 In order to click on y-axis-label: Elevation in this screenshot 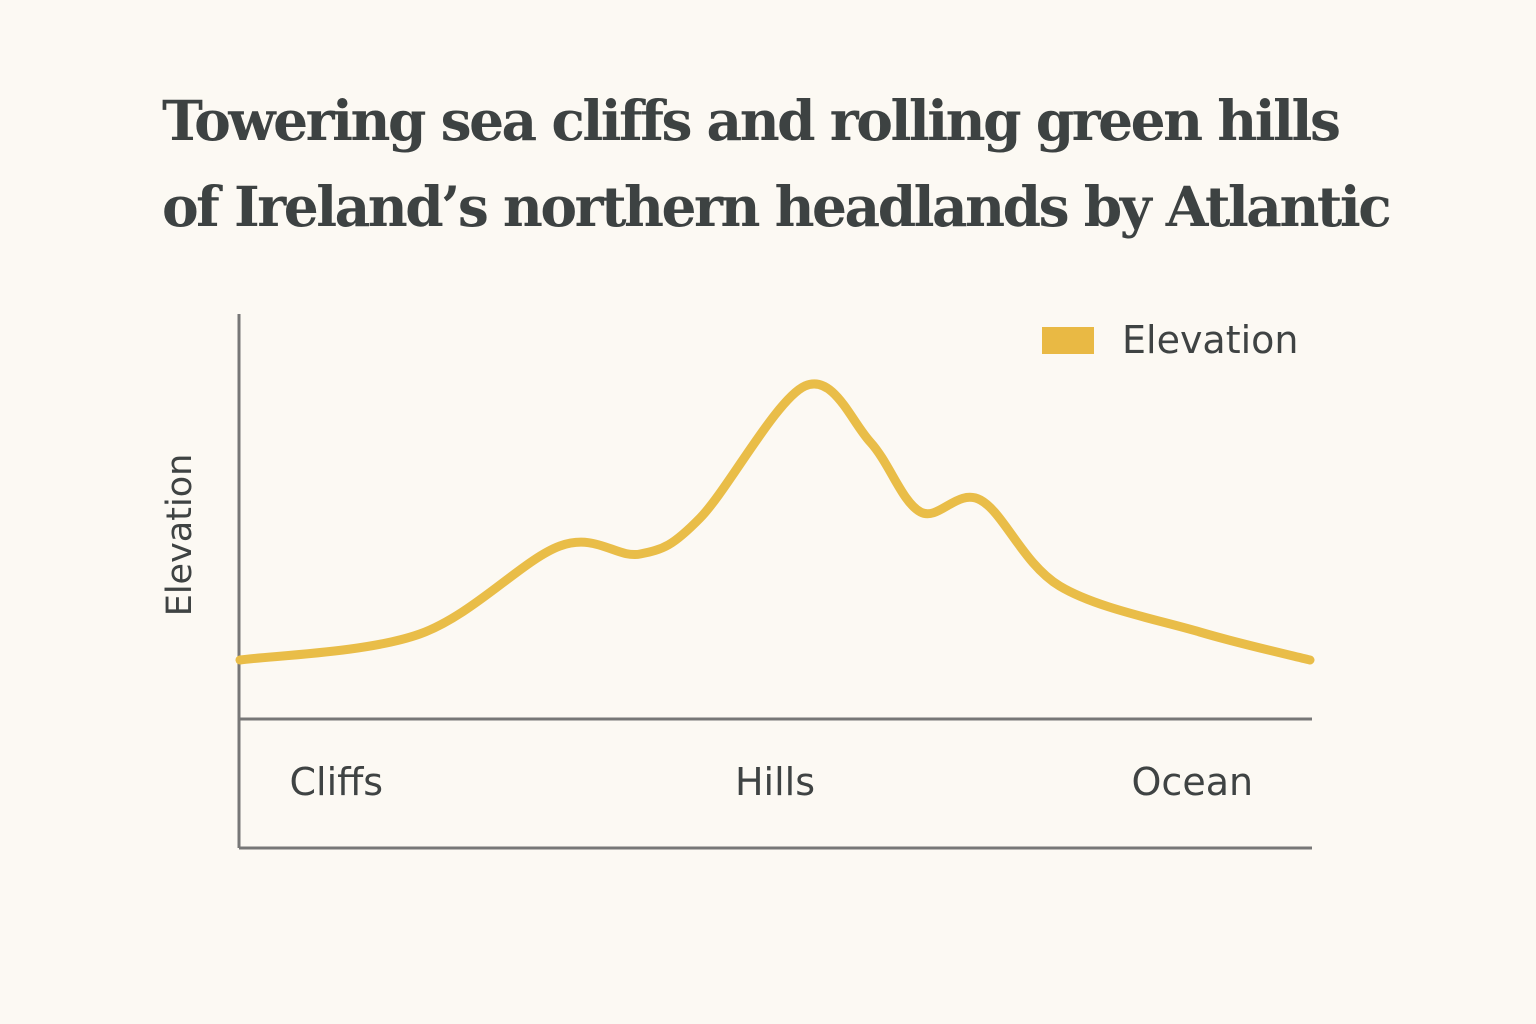, I will do `click(180, 535)`.